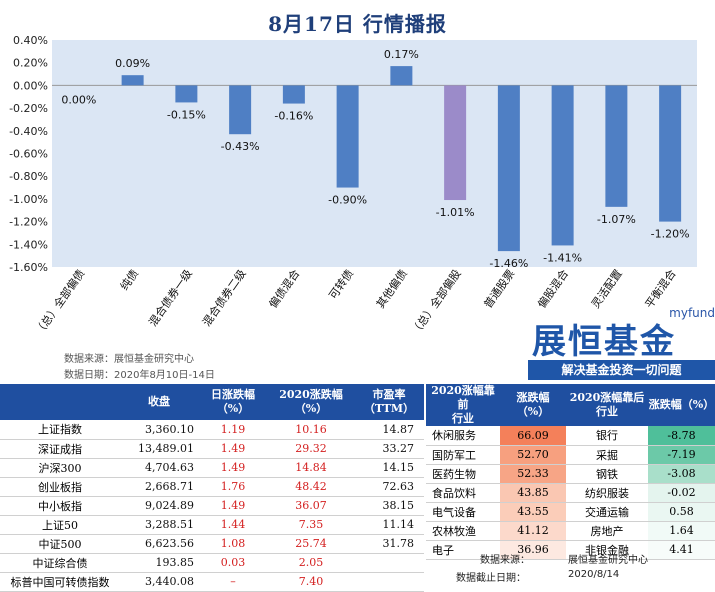  What do you see at coordinates (233, 581) in the screenshot?
I see `index-day-change: –` at bounding box center [233, 581].